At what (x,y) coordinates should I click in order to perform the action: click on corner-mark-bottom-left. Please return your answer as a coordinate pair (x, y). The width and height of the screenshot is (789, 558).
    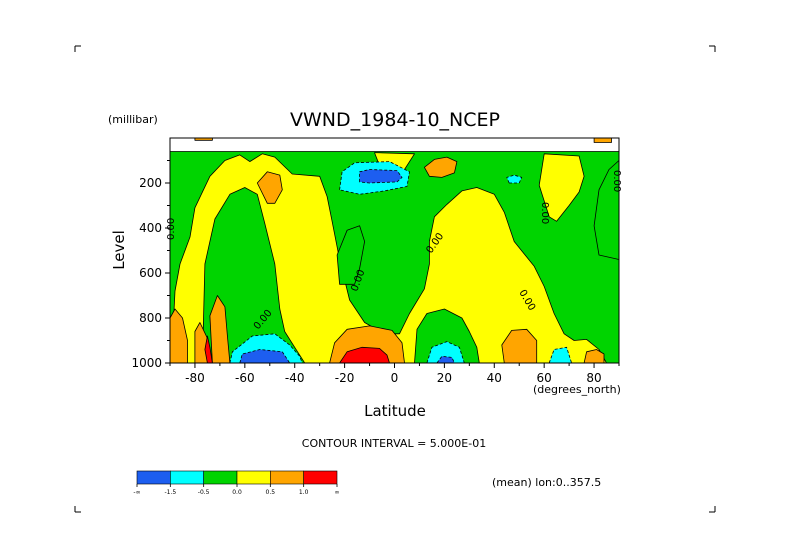
    Looking at the image, I should click on (77, 509).